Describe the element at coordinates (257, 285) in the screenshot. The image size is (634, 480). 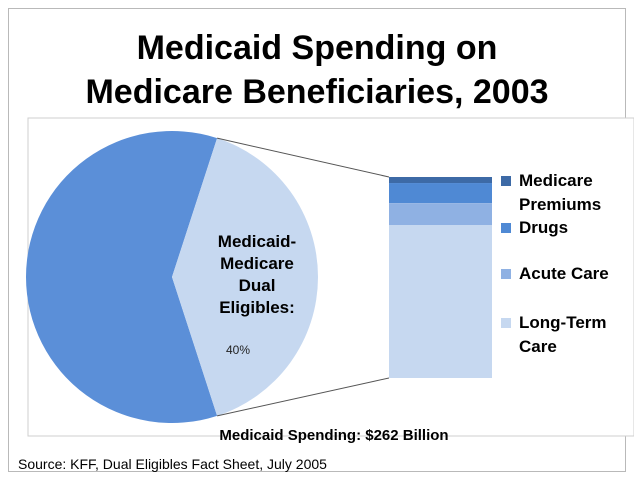
I see `slice-label-line-3: Dual` at that location.